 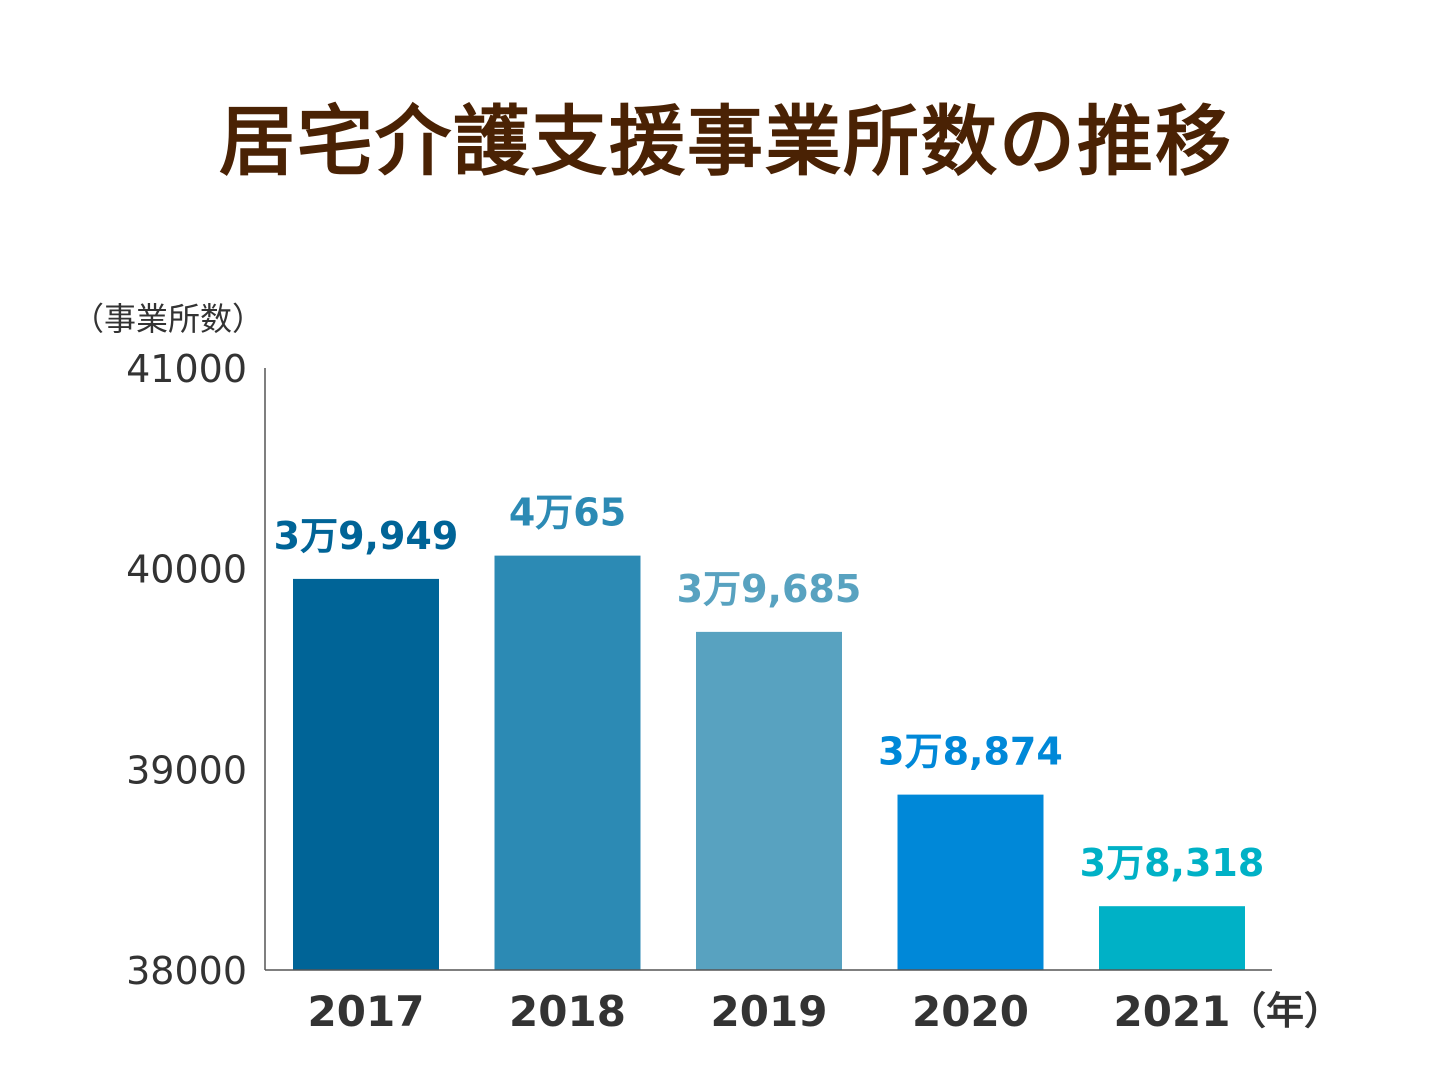 What do you see at coordinates (1172, 863) in the screenshot?
I see `data-label-2021: 3万8,318` at bounding box center [1172, 863].